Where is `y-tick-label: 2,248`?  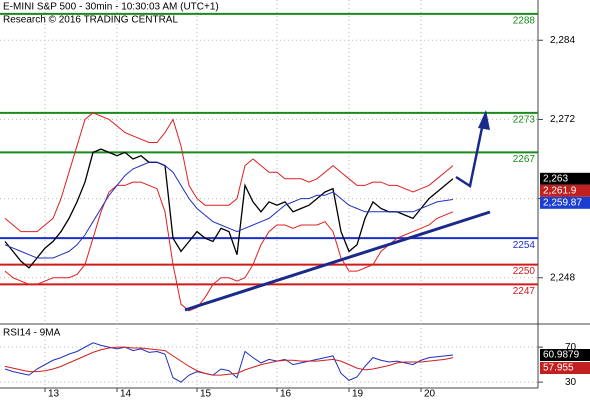
y-tick-label: 2,248 is located at coordinates (562, 277).